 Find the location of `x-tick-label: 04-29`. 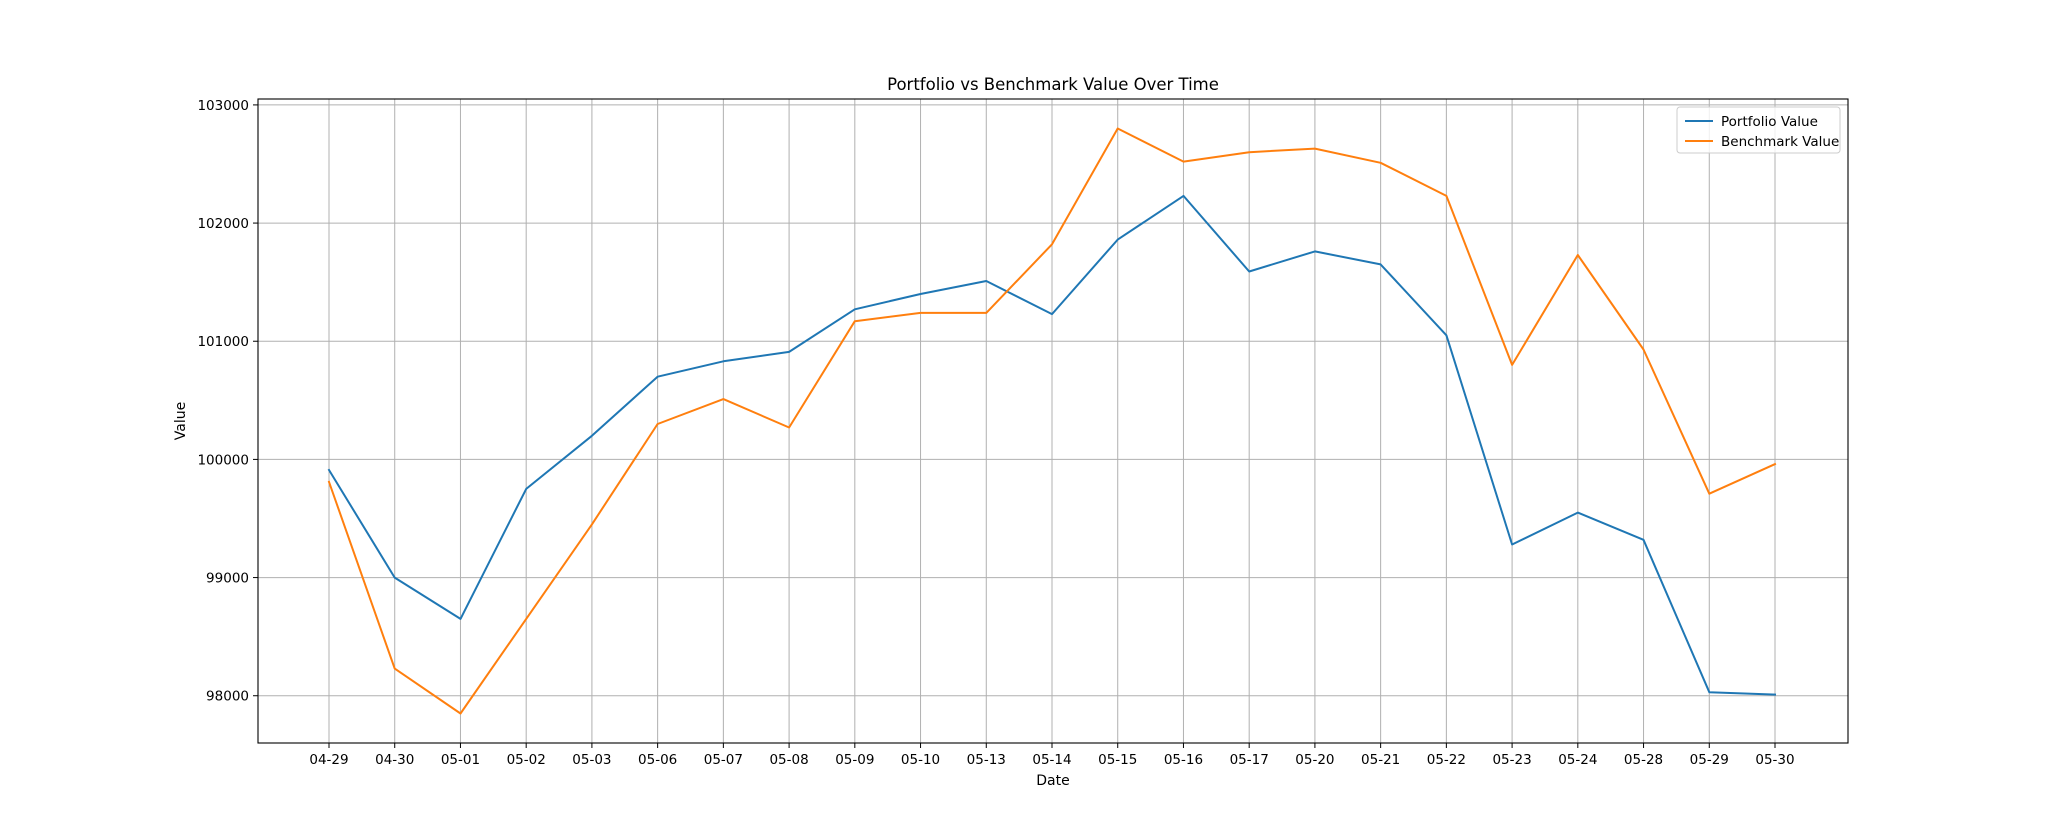

x-tick-label: 04-29 is located at coordinates (328, 760).